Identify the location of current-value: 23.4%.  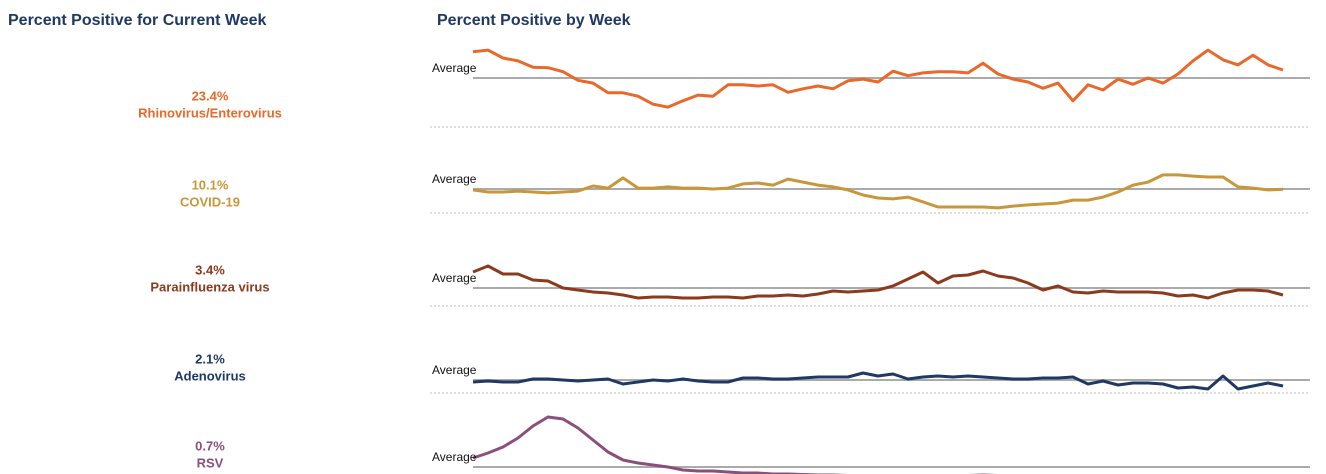
(210, 95).